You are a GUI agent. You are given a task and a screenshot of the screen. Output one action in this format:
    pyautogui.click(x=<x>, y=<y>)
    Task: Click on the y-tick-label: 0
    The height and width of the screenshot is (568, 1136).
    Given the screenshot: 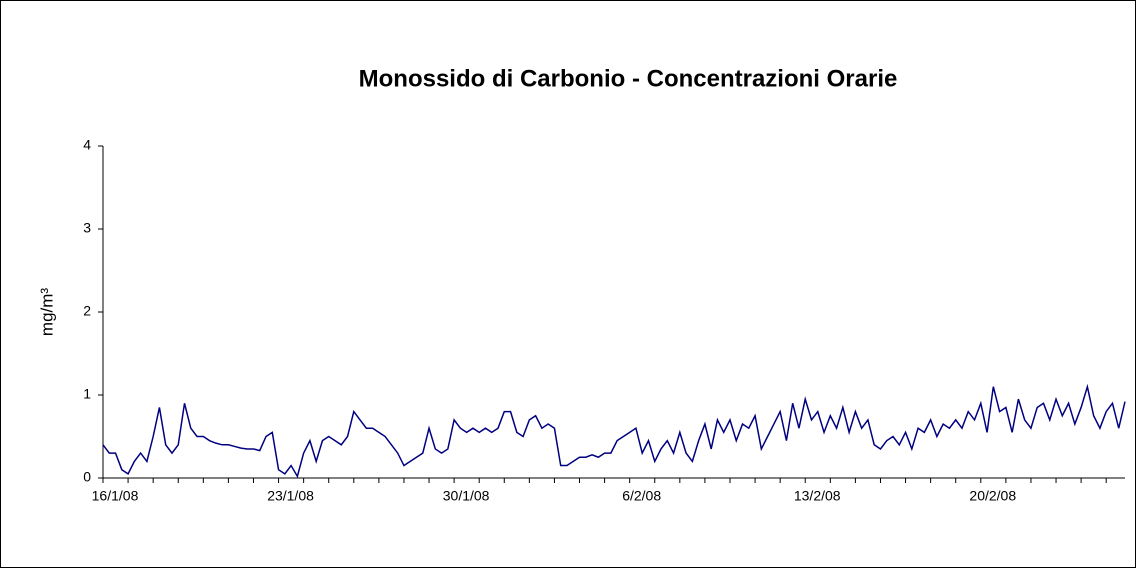 What is the action you would take?
    pyautogui.click(x=87, y=477)
    